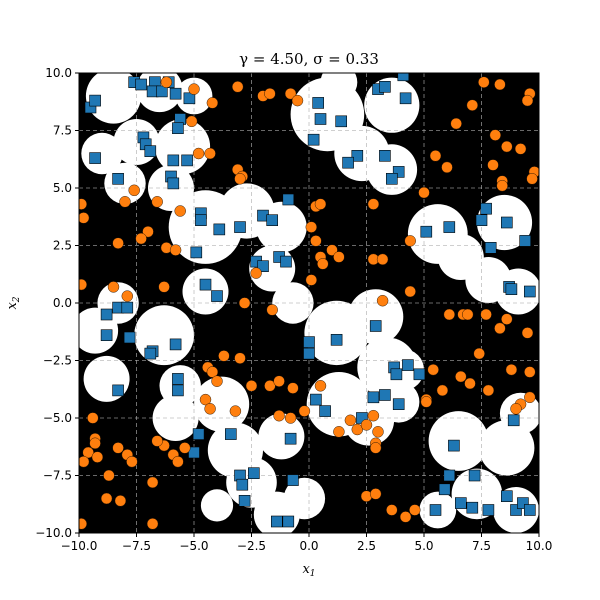  What do you see at coordinates (313, 574) in the screenshot?
I see `x-axis-label-sub: 1` at bounding box center [313, 574].